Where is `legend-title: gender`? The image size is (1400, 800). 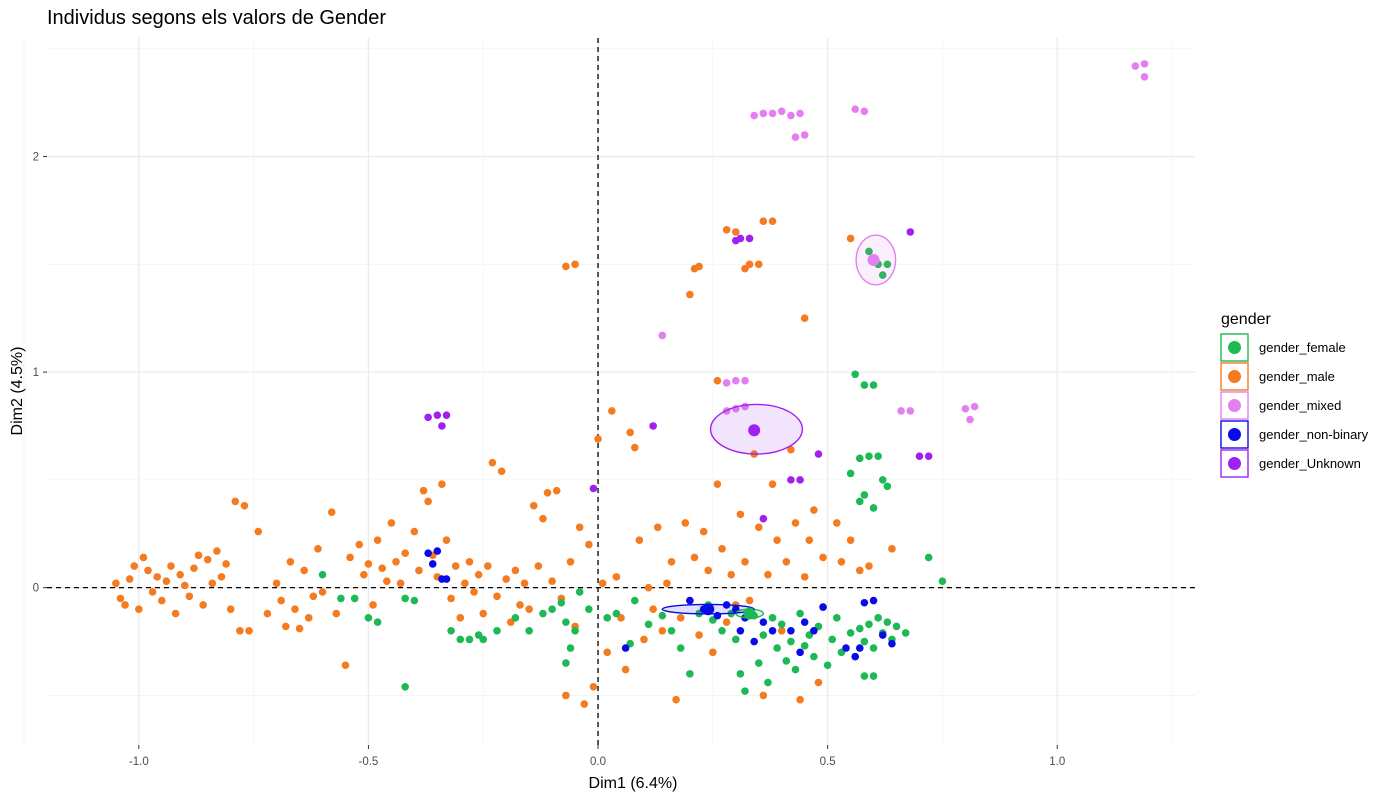
legend-title: gender is located at coordinates (1246, 319).